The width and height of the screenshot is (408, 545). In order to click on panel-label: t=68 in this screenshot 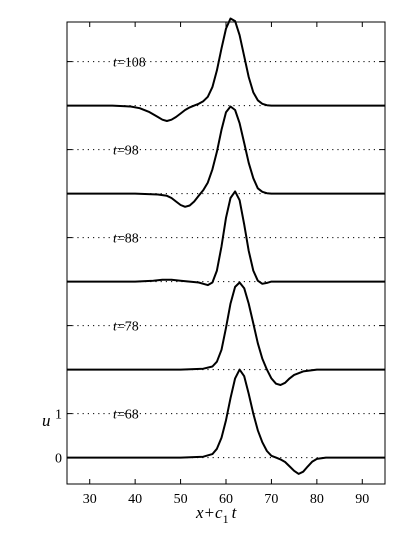, I will do `click(126, 415)`.